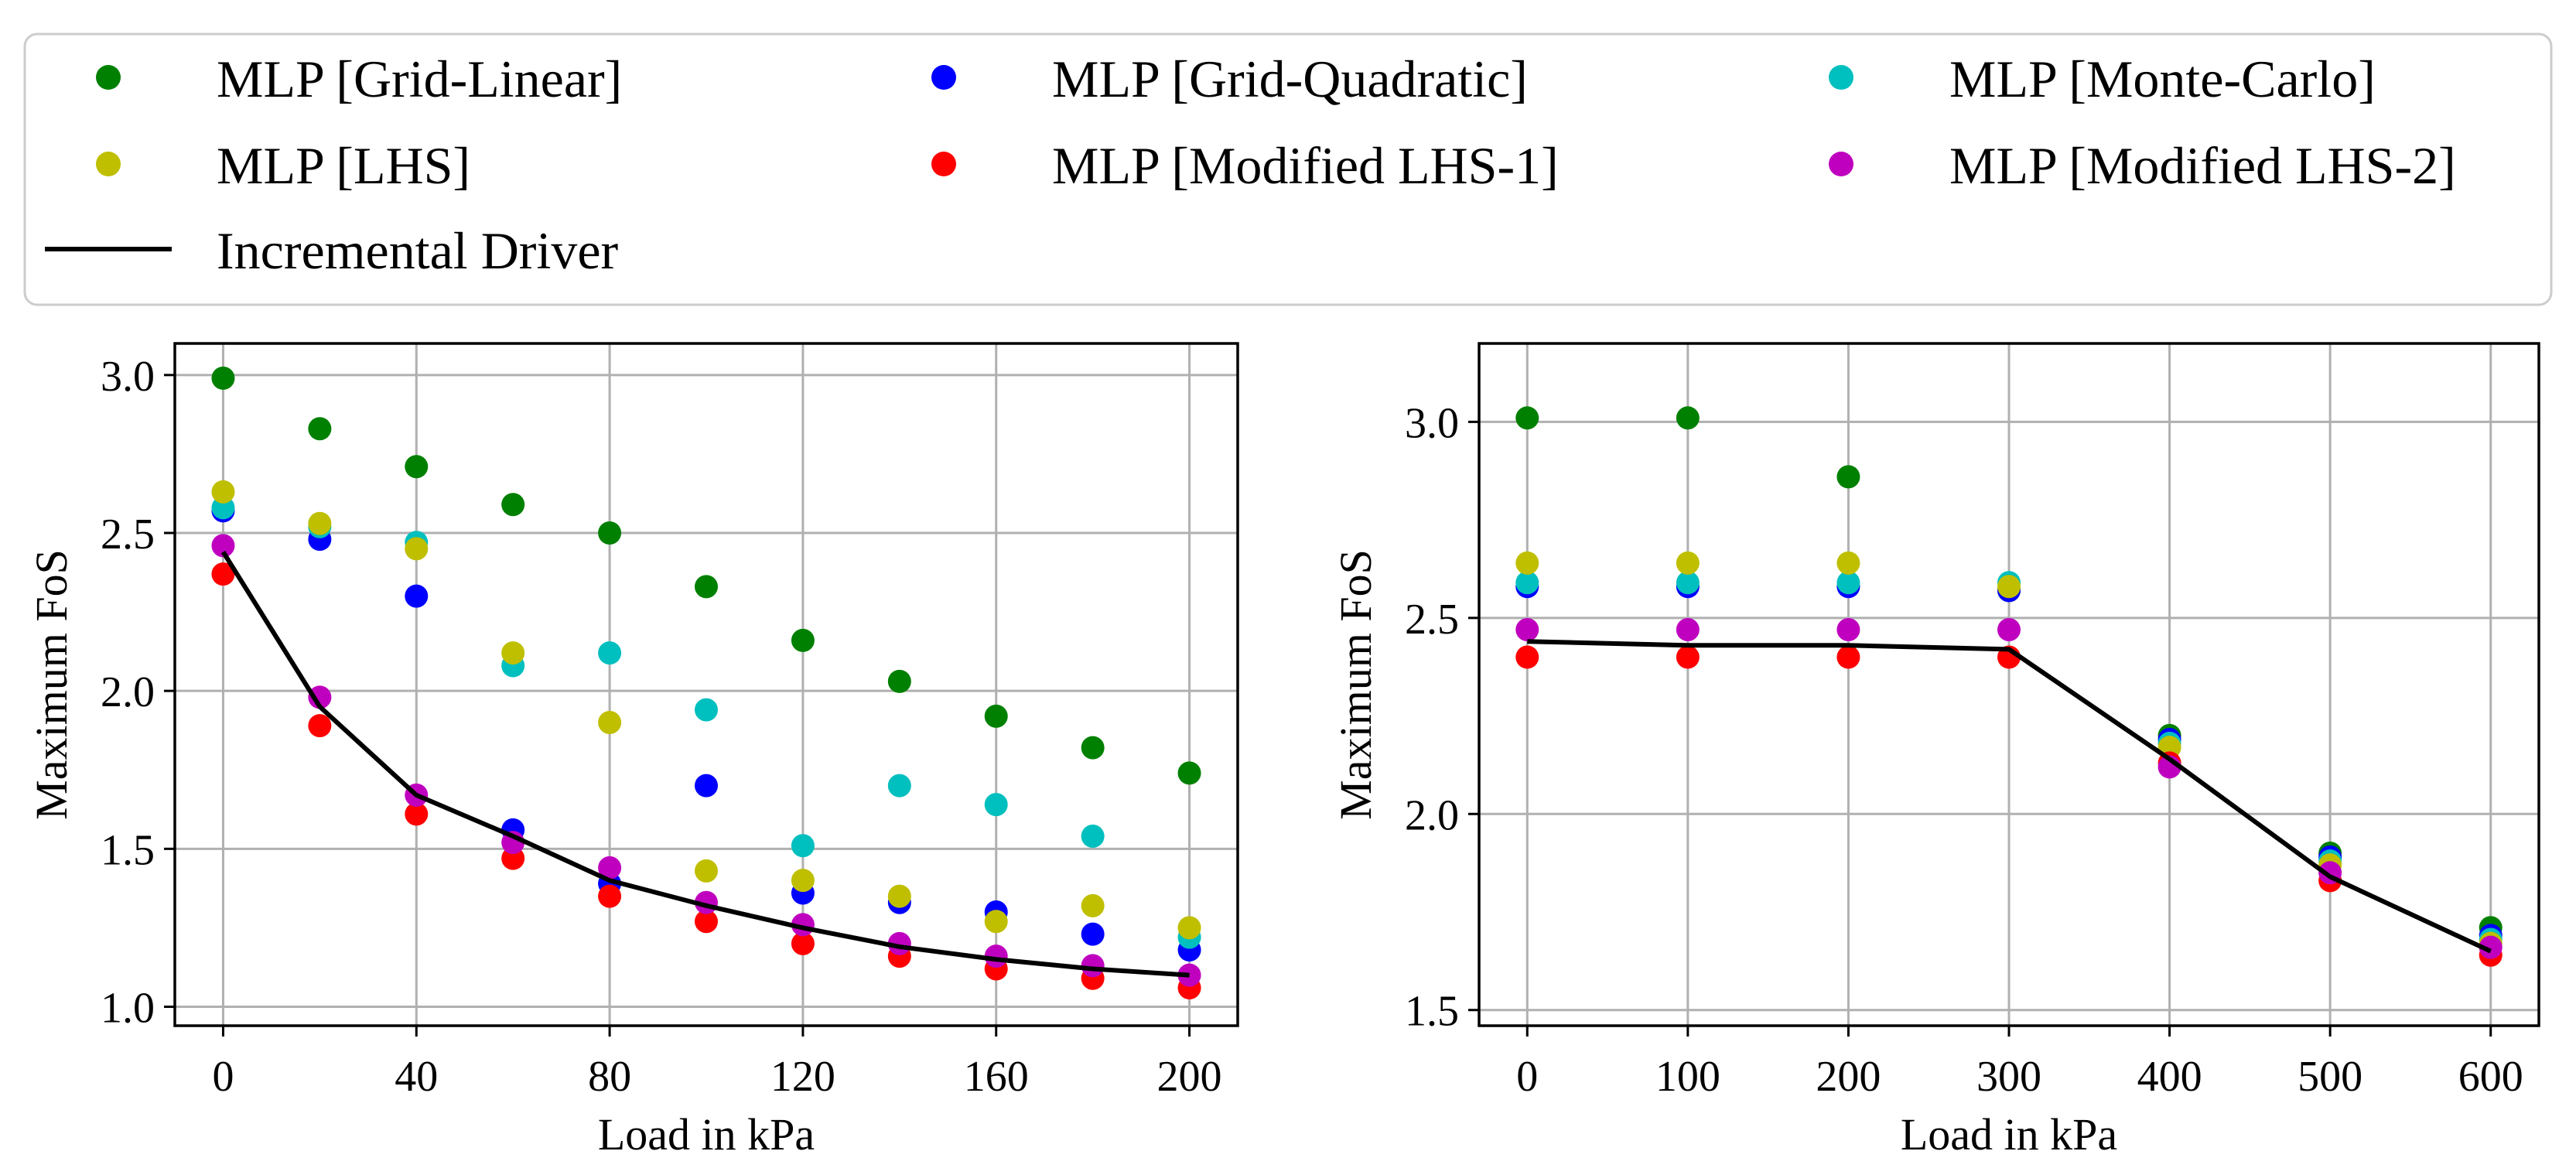 The height and width of the screenshot is (1175, 2576). Describe the element at coordinates (2162, 79) in the screenshot. I see `legend-label: MLP [Monte-Carlo]` at that location.